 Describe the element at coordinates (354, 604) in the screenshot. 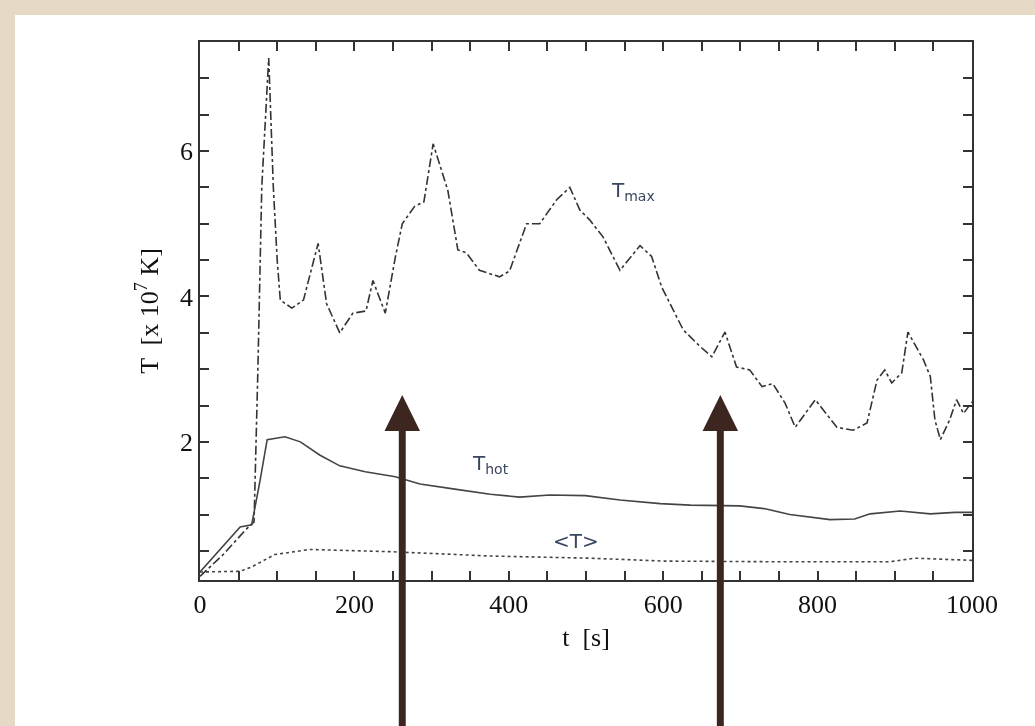

I see `x-tick-label: 200` at that location.